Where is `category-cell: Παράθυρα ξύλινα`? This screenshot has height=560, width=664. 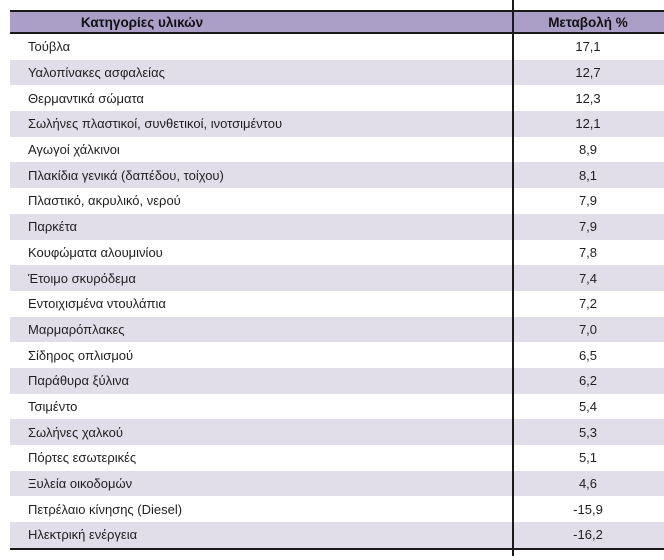 category-cell: Παράθυρα ξύλινα is located at coordinates (79, 381).